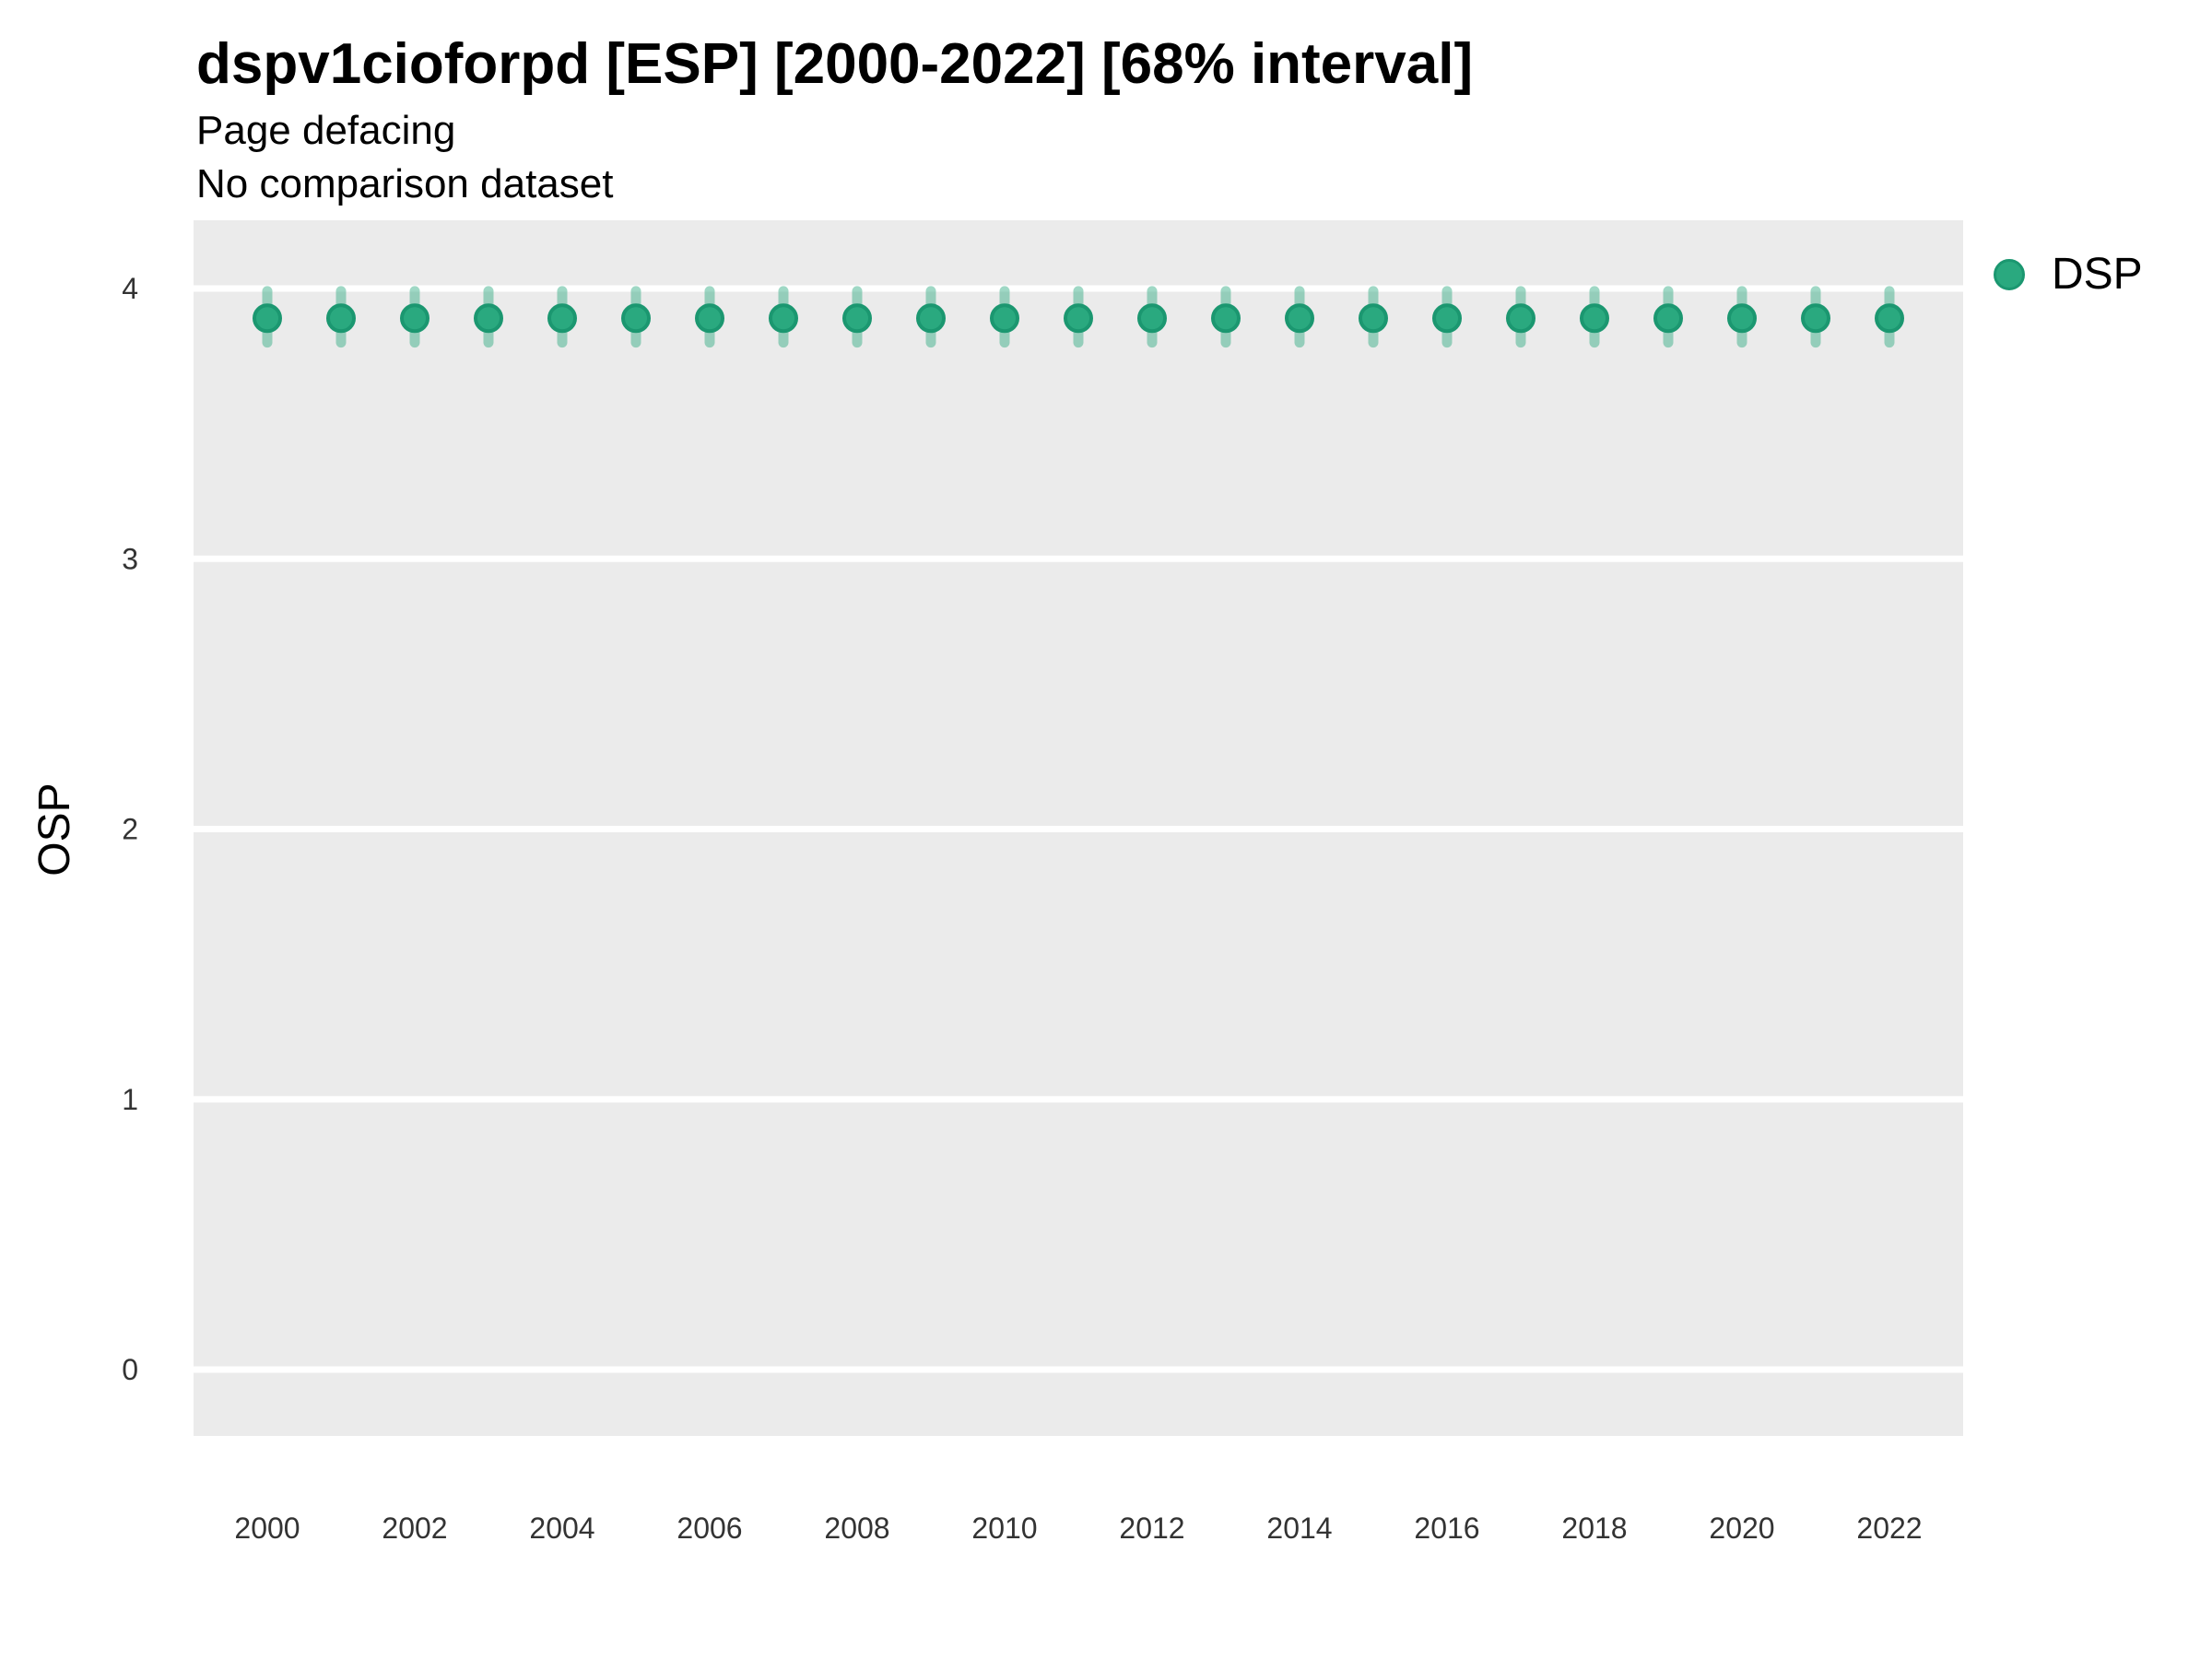 The width and height of the screenshot is (2212, 1659). What do you see at coordinates (1741, 1528) in the screenshot?
I see `x-tick-label-2020: 2020` at bounding box center [1741, 1528].